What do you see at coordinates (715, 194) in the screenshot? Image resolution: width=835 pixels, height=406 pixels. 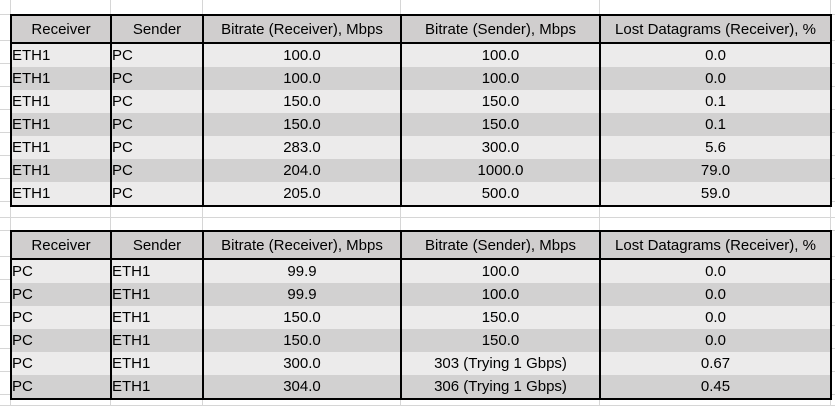 I see `cell: 59.0` at bounding box center [715, 194].